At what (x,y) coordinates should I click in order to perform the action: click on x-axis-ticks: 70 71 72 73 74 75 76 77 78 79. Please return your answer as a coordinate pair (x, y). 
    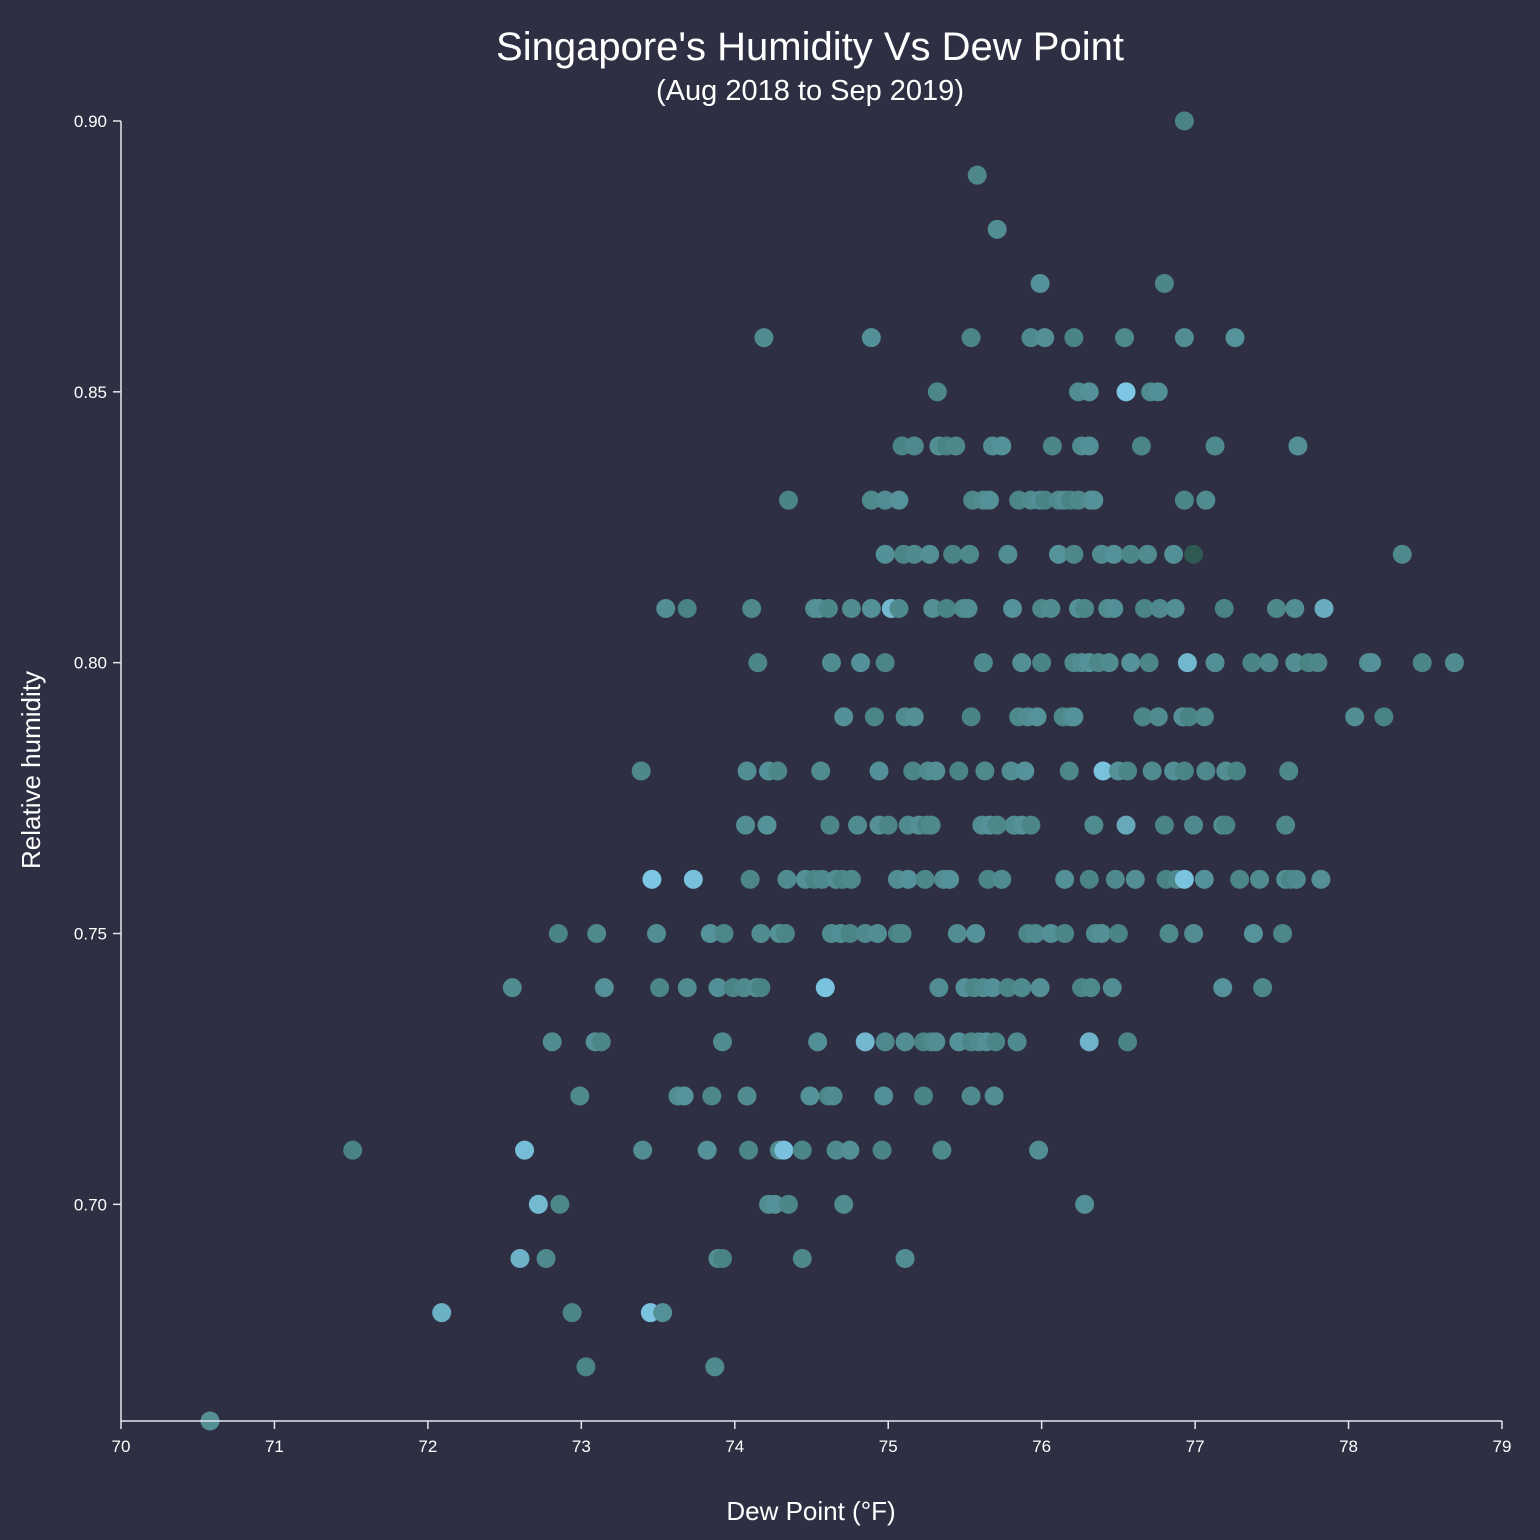
    Looking at the image, I should click on (812, 1438).